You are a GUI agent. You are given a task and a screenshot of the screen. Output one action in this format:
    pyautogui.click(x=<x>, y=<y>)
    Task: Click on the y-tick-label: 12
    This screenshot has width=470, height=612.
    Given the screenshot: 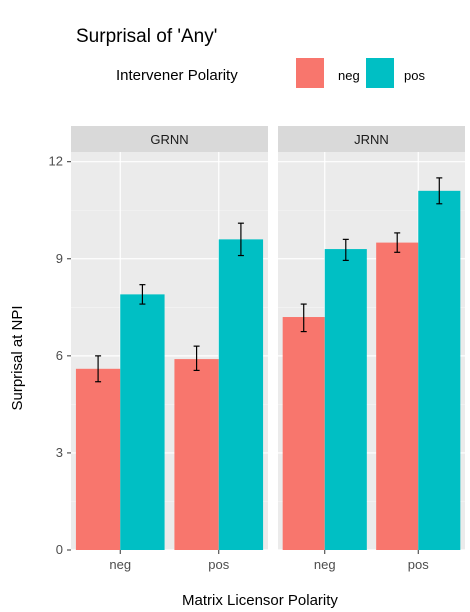 What is the action you would take?
    pyautogui.click(x=56, y=161)
    